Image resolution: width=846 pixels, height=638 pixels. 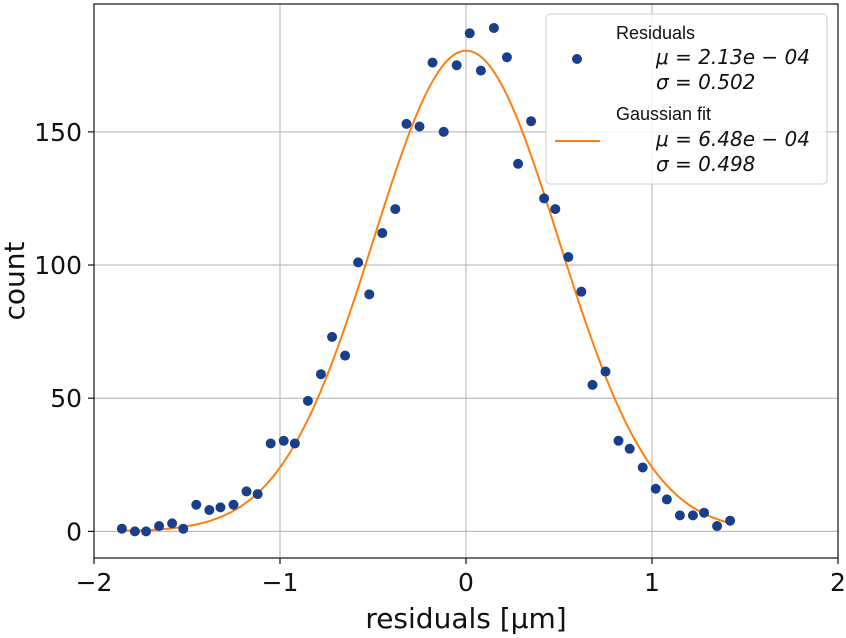 I want to click on y-tick-label: 150, so click(x=58, y=132).